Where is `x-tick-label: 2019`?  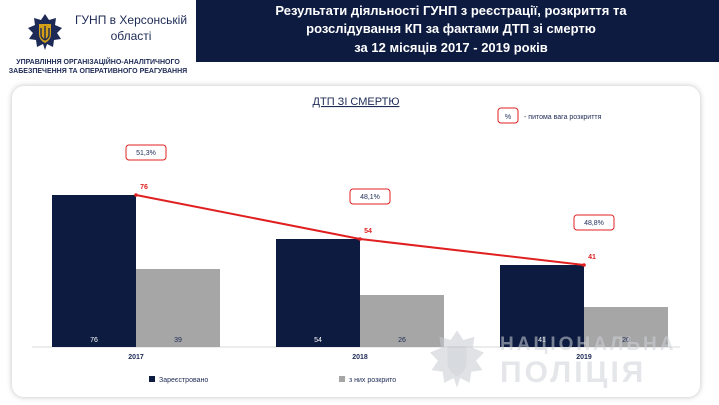
x-tick-label: 2019 is located at coordinates (584, 357).